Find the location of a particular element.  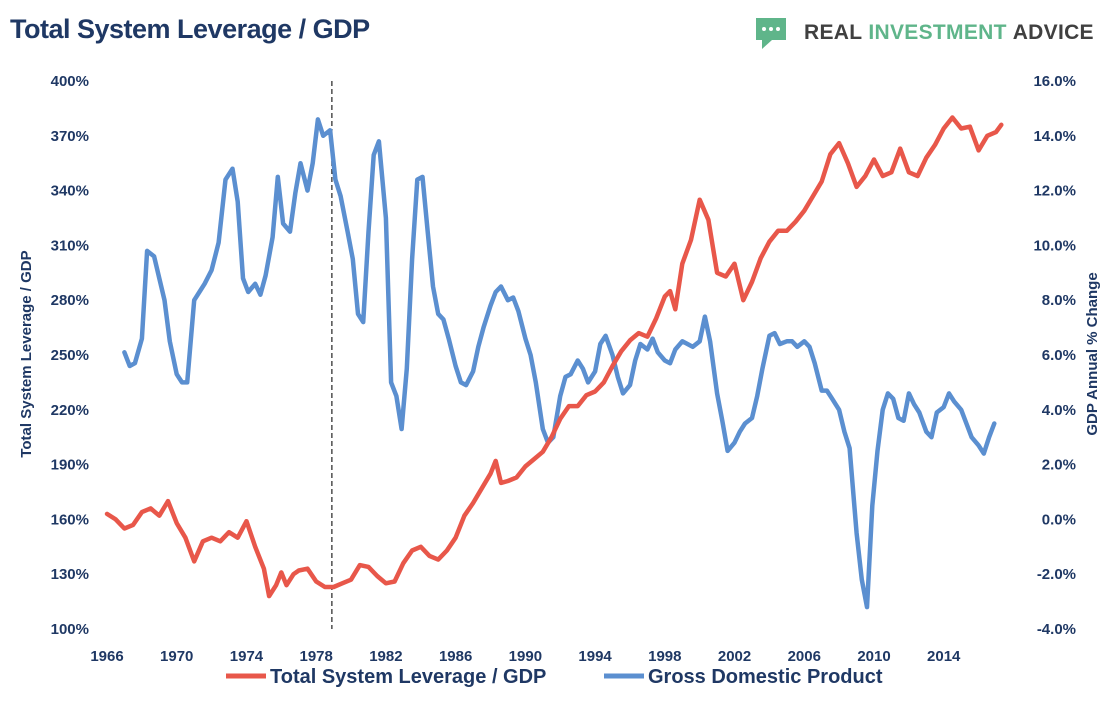

left-tick-label: 280% is located at coordinates (70, 300).